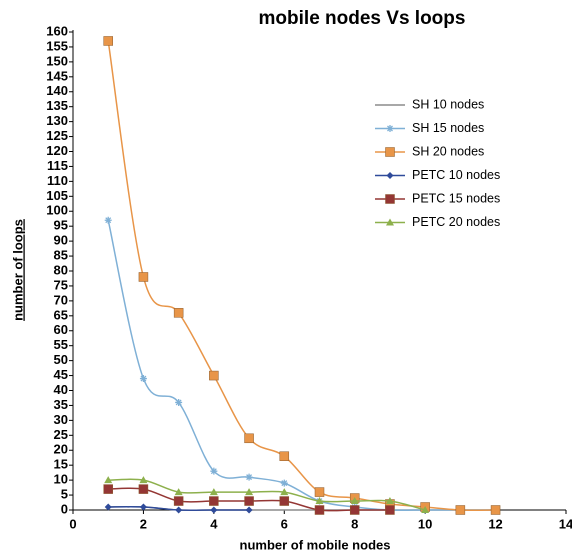 Image resolution: width=572 pixels, height=556 pixels. What do you see at coordinates (61, 479) in the screenshot?
I see `y-tick-label: 10` at bounding box center [61, 479].